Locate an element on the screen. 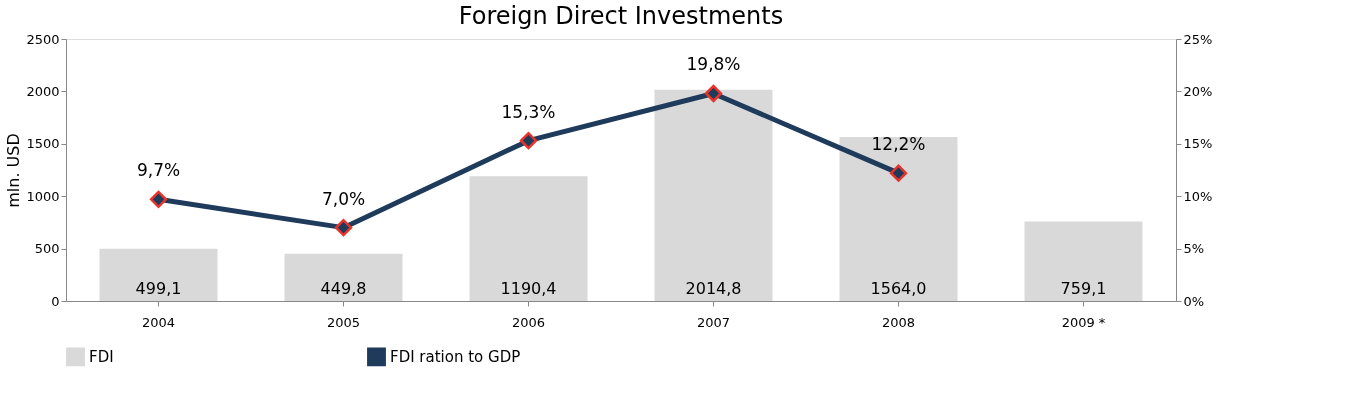 The image size is (1359, 407). y-tick-label: 500 is located at coordinates (47, 249).